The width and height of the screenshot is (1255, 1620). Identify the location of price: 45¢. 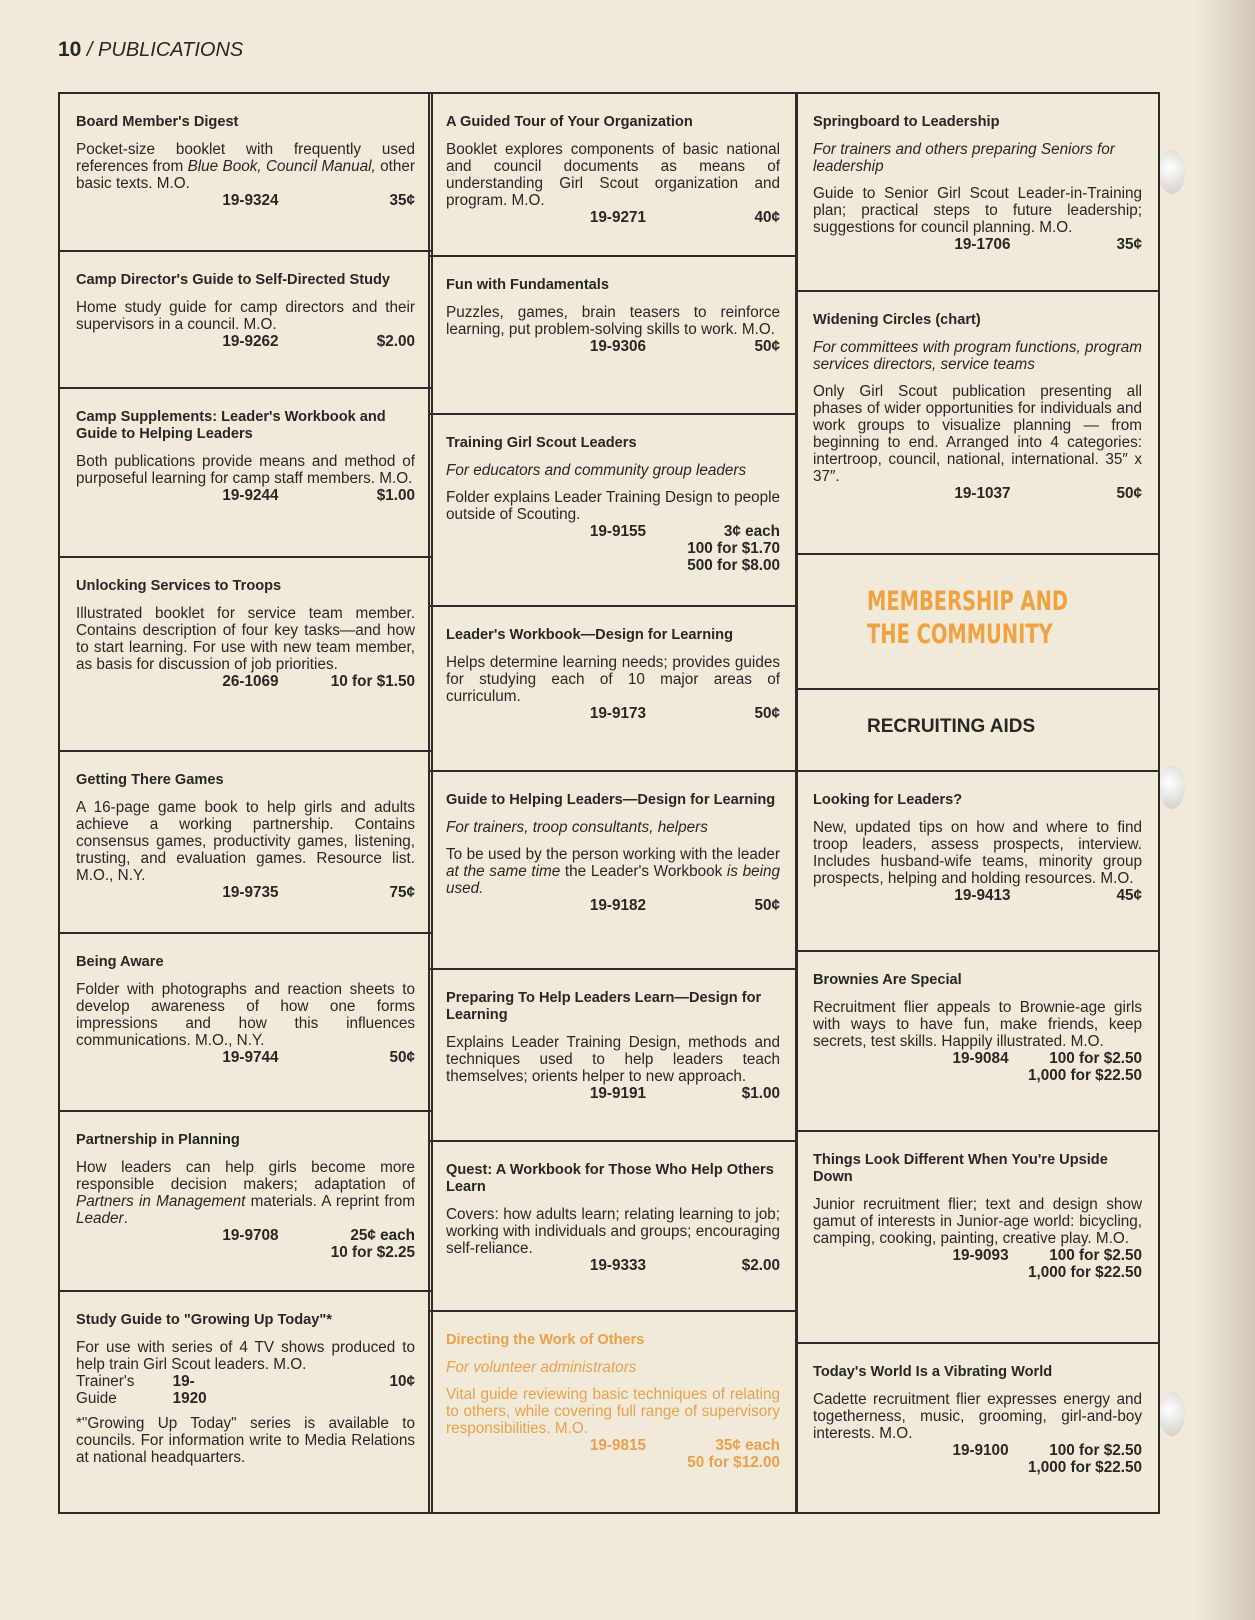
(1129, 895).